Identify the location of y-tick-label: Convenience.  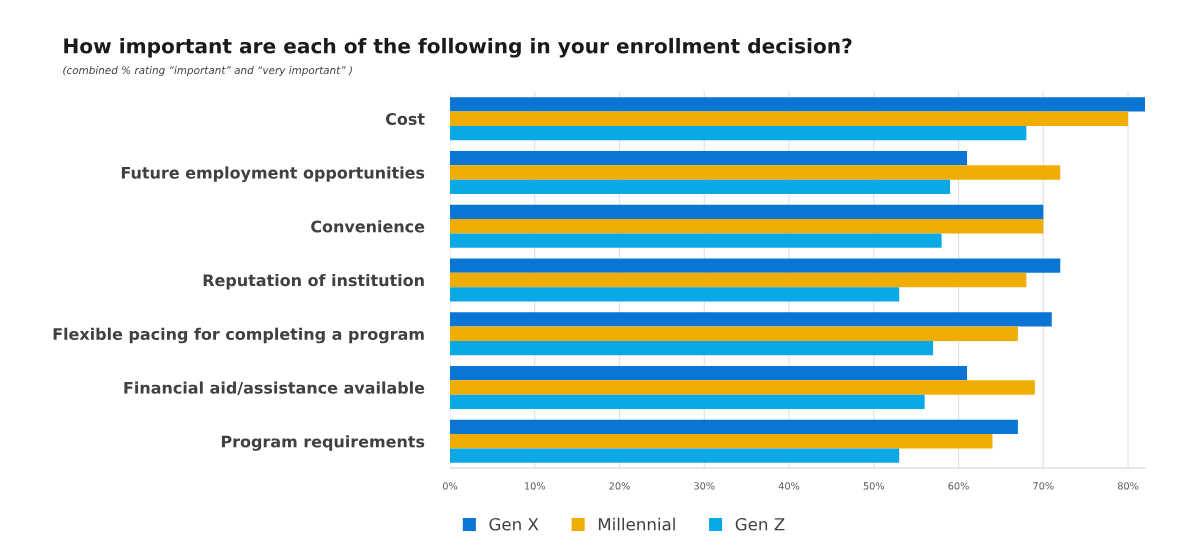
(368, 226).